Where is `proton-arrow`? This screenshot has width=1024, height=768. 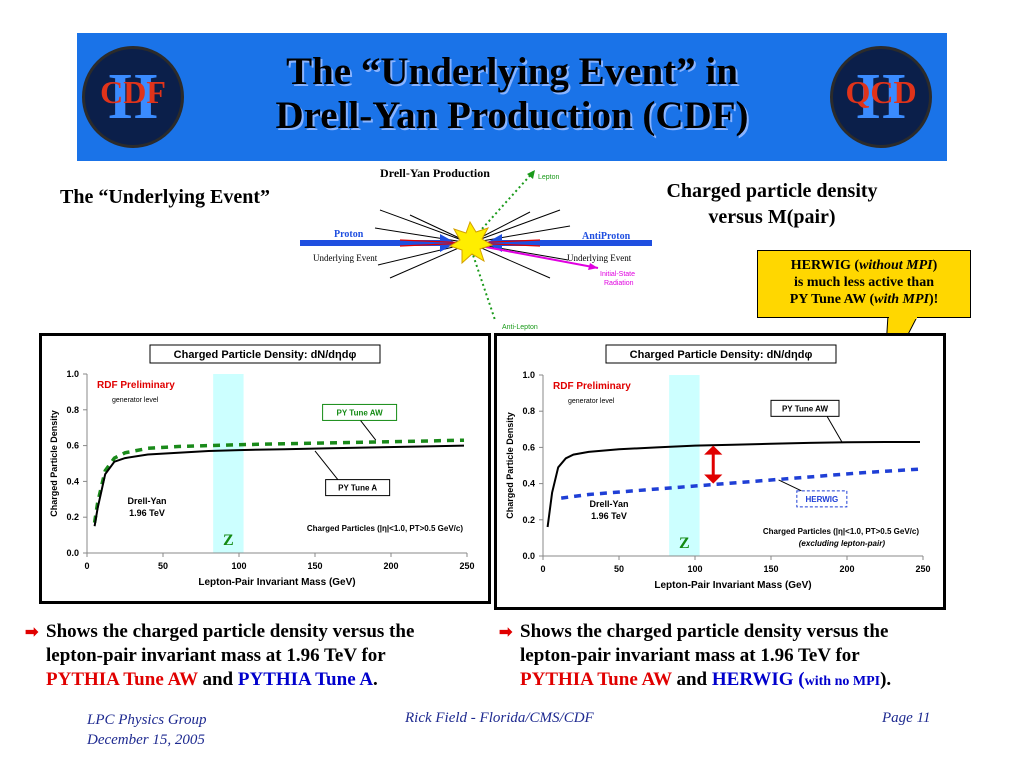 proton-arrow is located at coordinates (378, 243).